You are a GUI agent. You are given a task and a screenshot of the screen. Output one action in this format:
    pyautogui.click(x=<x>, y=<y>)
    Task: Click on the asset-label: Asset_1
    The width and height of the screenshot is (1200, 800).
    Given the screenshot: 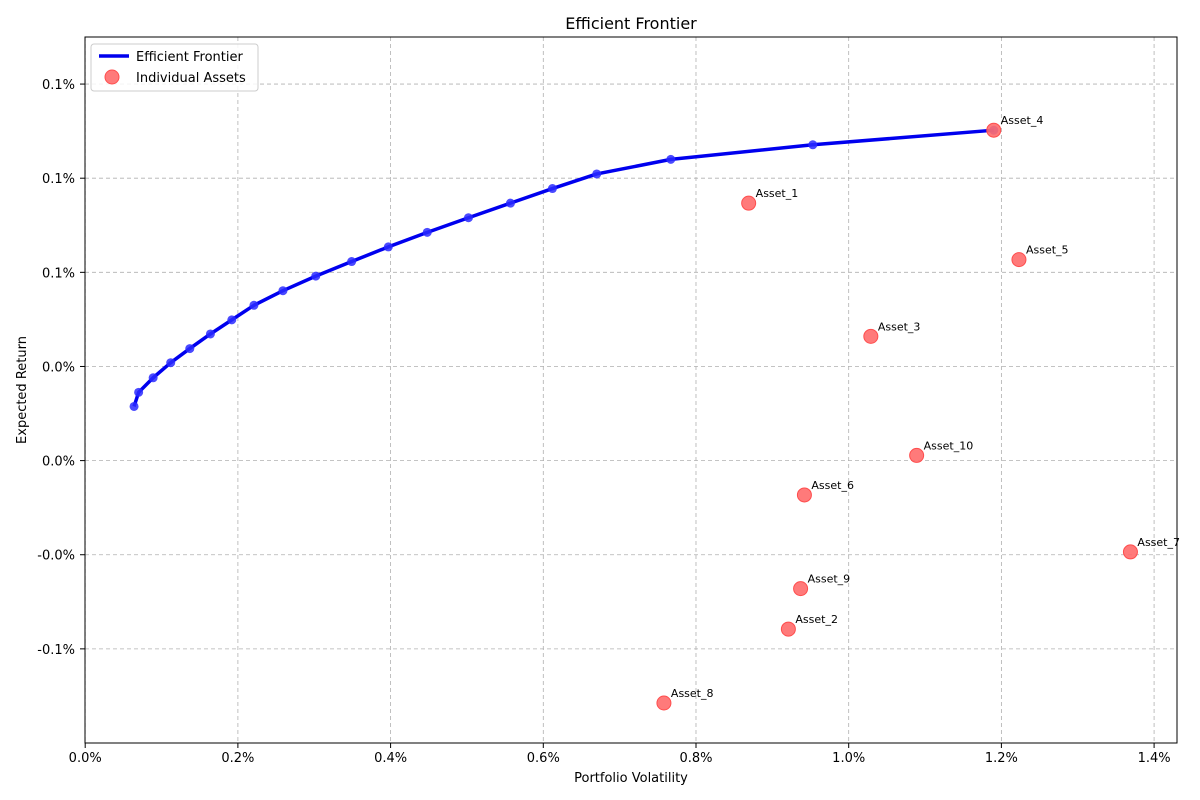 What is the action you would take?
    pyautogui.click(x=777, y=193)
    